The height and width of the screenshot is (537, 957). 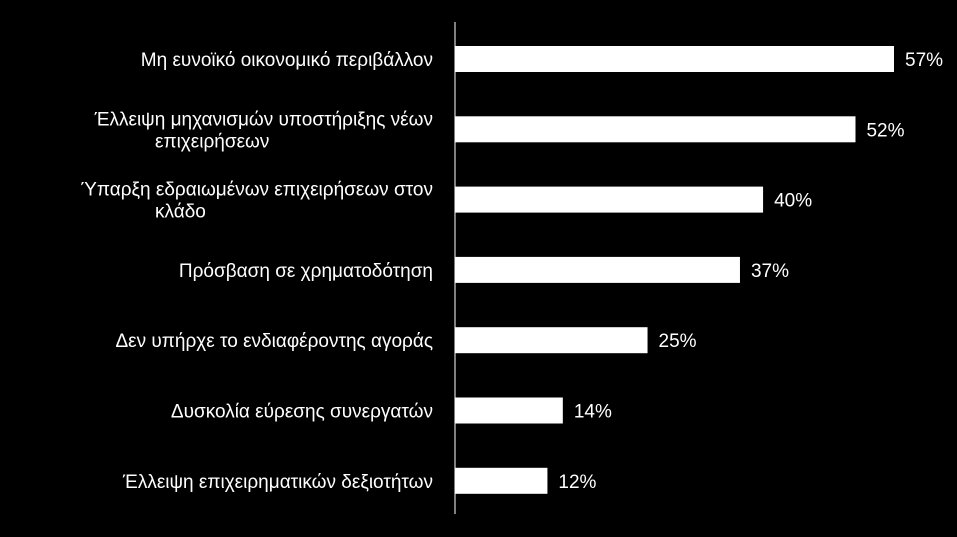 What do you see at coordinates (180, 212) in the screenshot?
I see `category-label-3-line-2: κλάδο` at bounding box center [180, 212].